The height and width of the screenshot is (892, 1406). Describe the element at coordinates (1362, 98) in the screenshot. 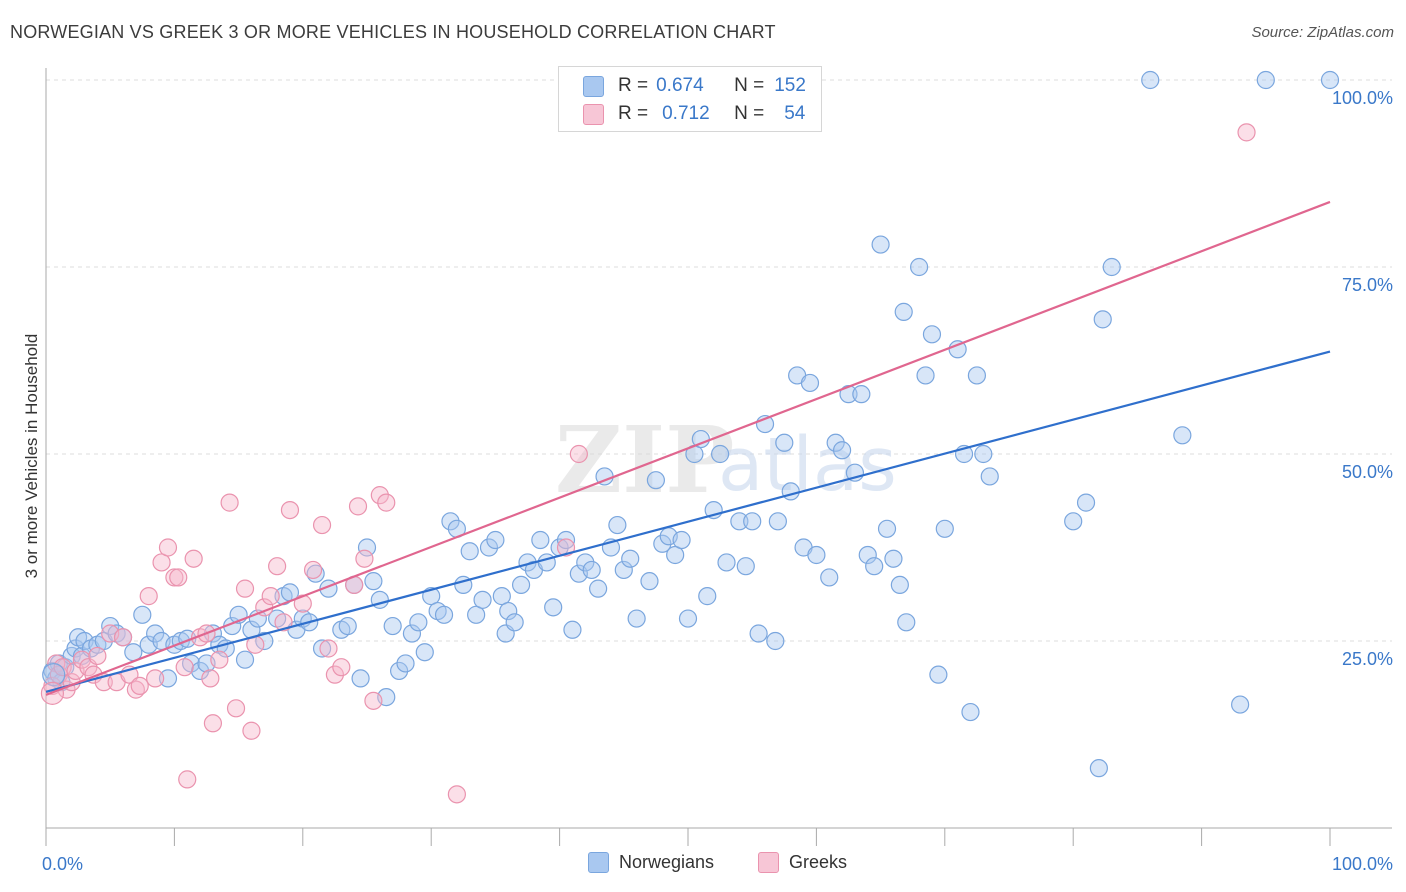

I see `y-tick-label: 100.0%` at that location.